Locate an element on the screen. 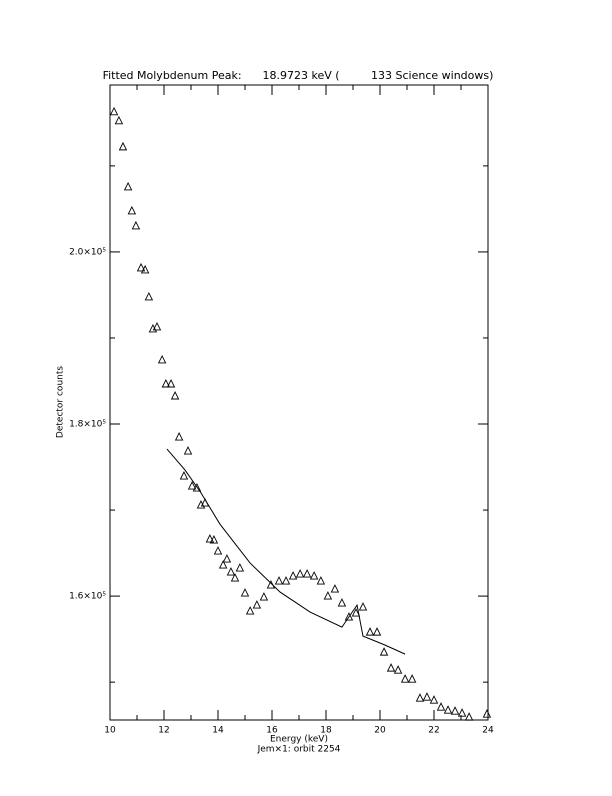  y-tick-label: 1.8×10⁵ is located at coordinates (87, 425).